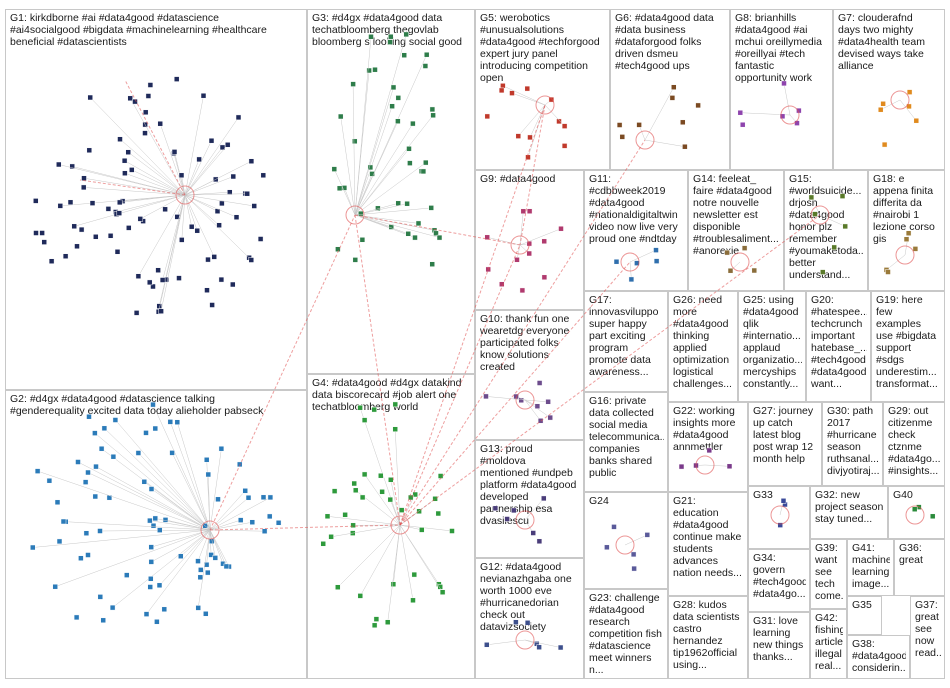  What do you see at coordinates (518, 179) in the screenshot?
I see `group-label-g9: G9: #data4good` at bounding box center [518, 179].